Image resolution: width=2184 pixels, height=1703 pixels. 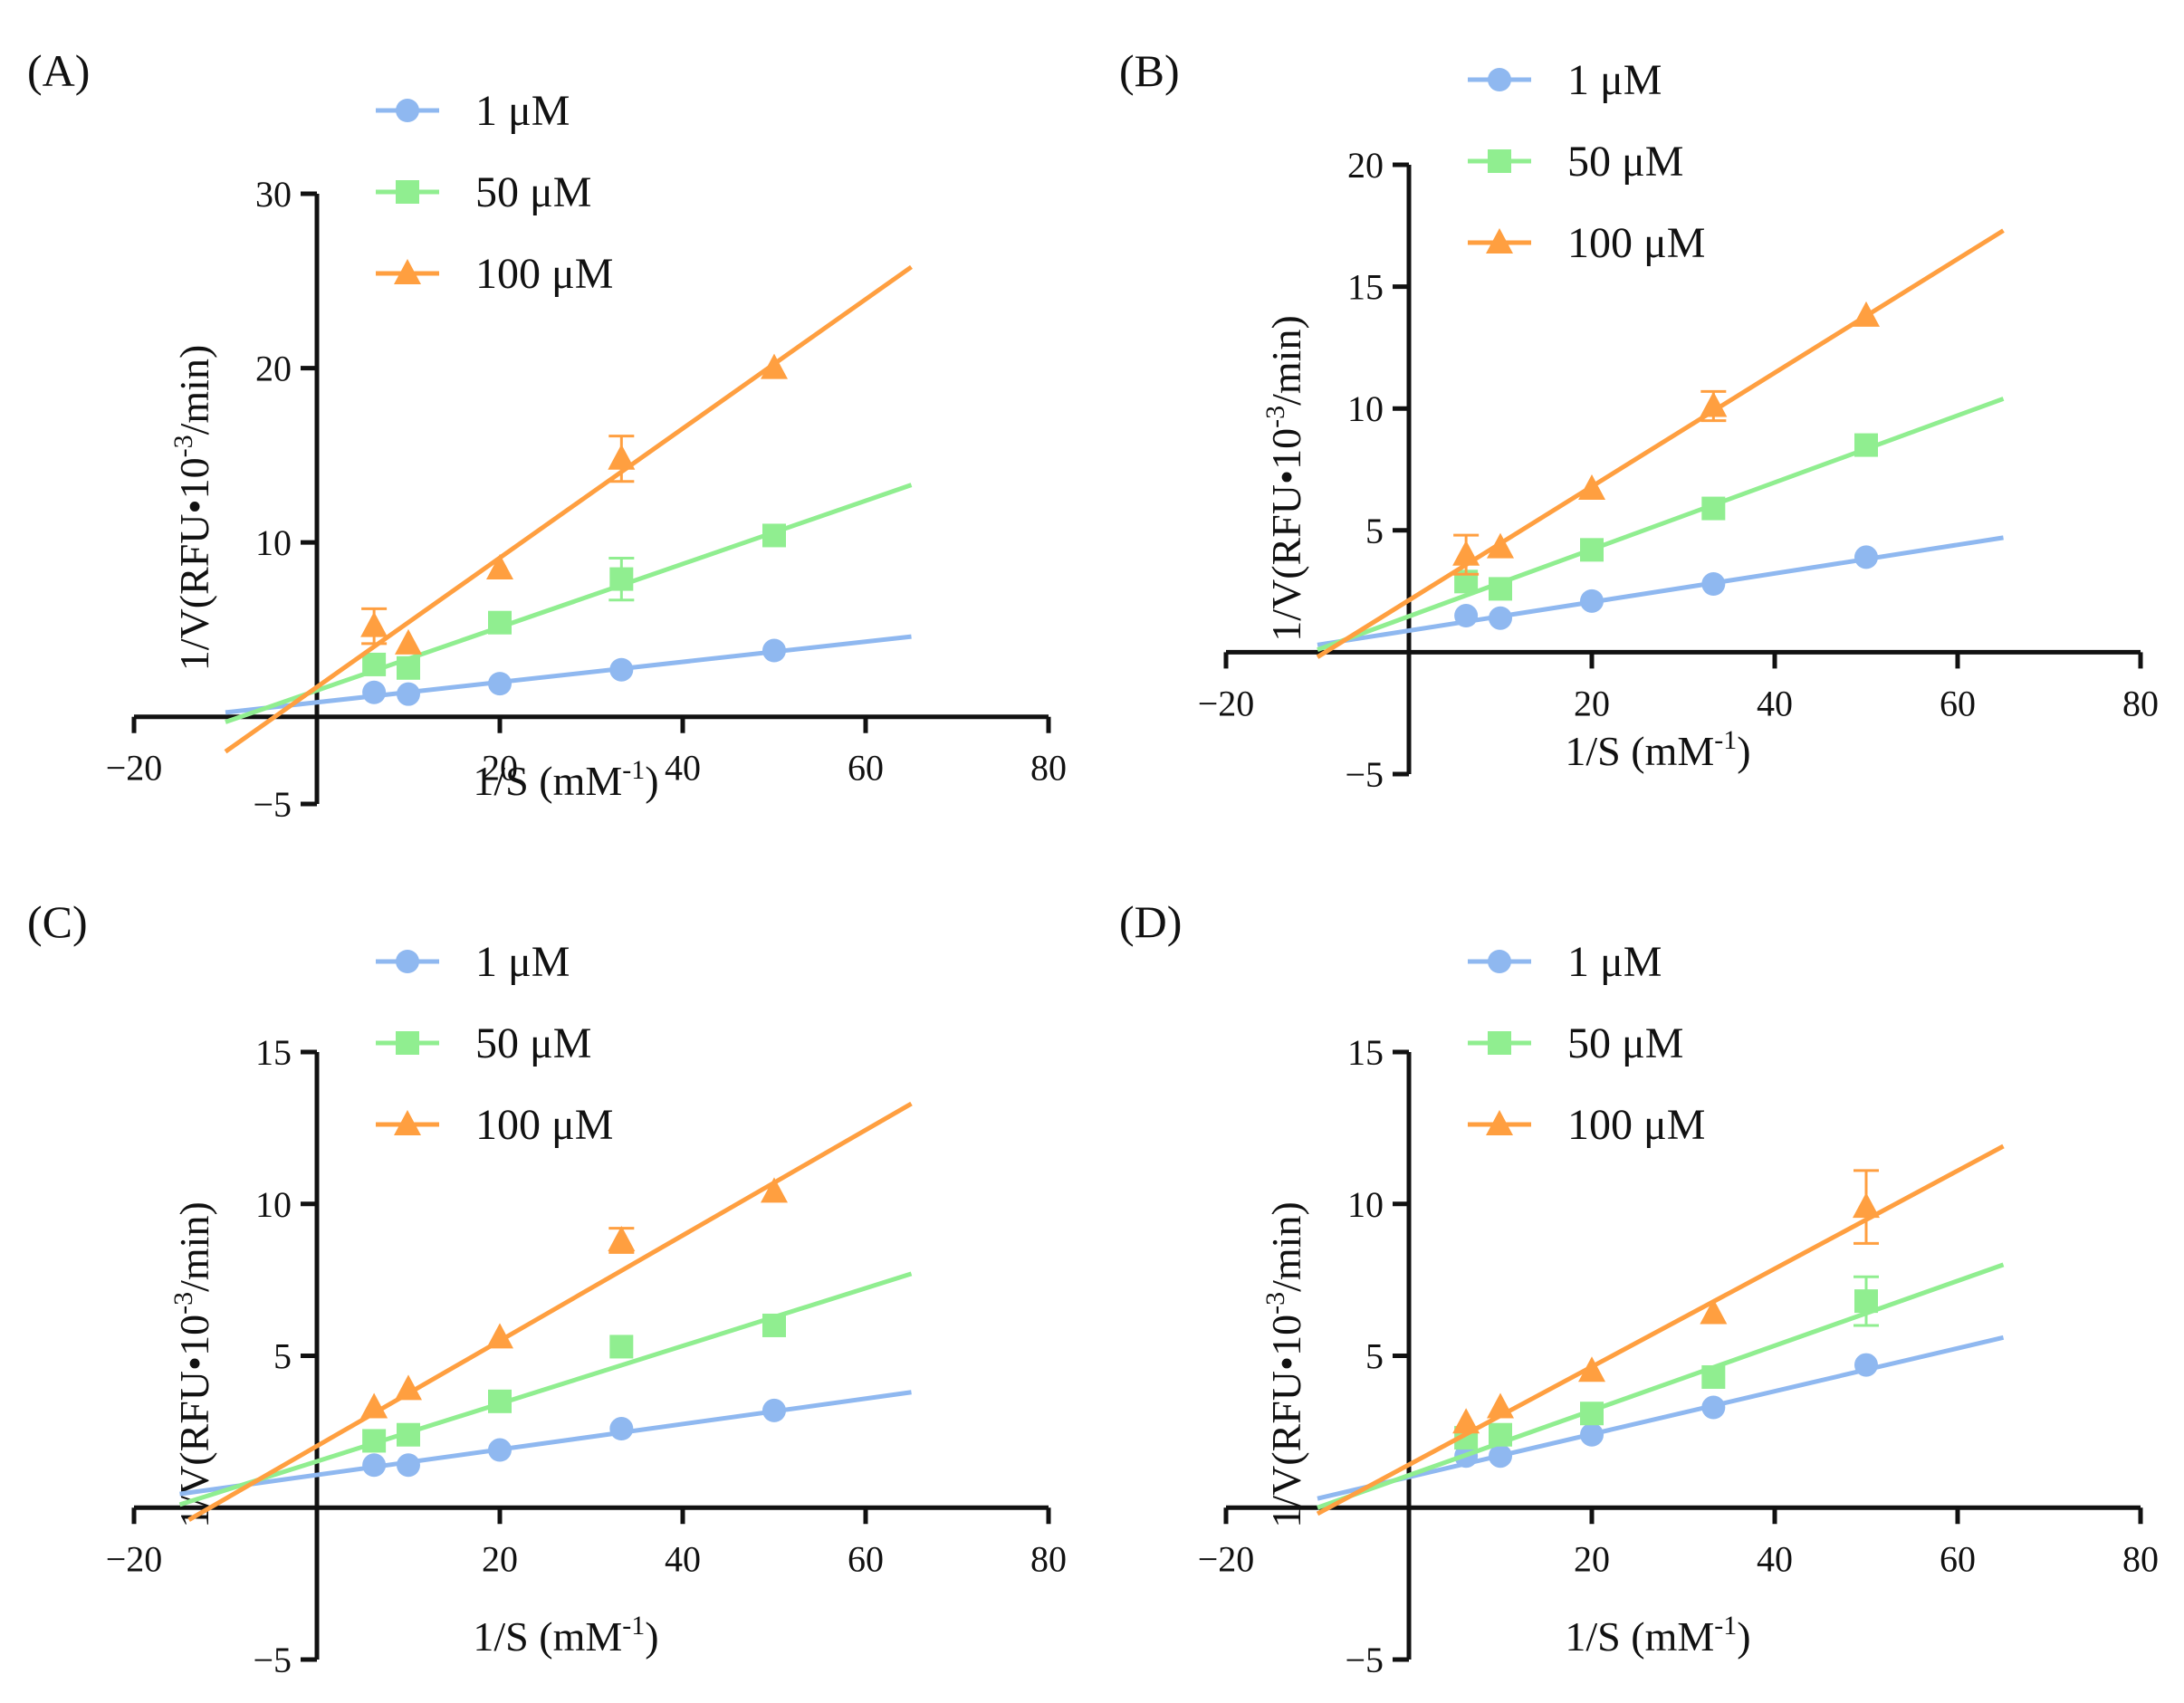 I want to click on y-tick-label: 30, so click(x=274, y=194).